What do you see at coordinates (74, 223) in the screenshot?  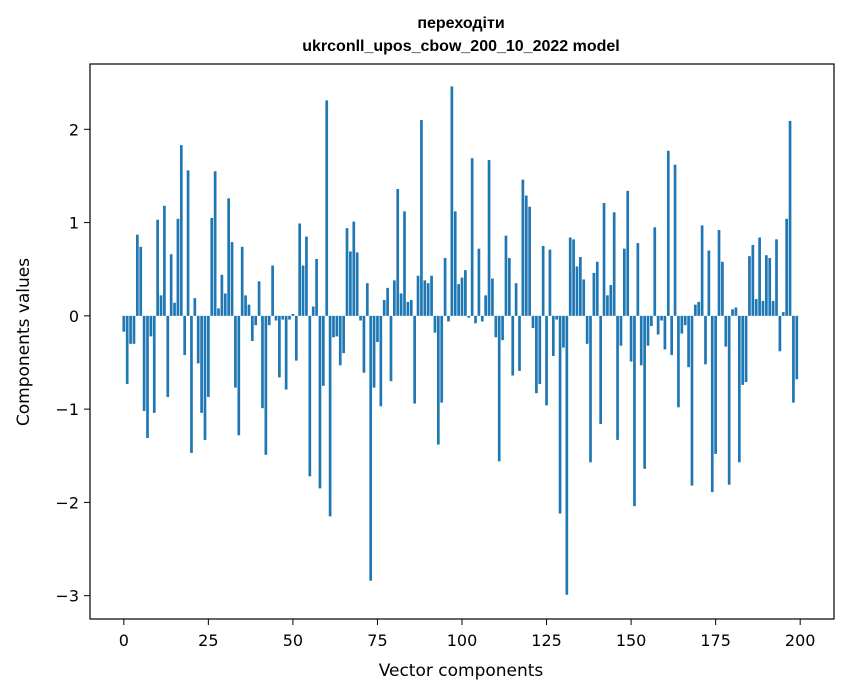 I see `y-tick-label: 1` at bounding box center [74, 223].